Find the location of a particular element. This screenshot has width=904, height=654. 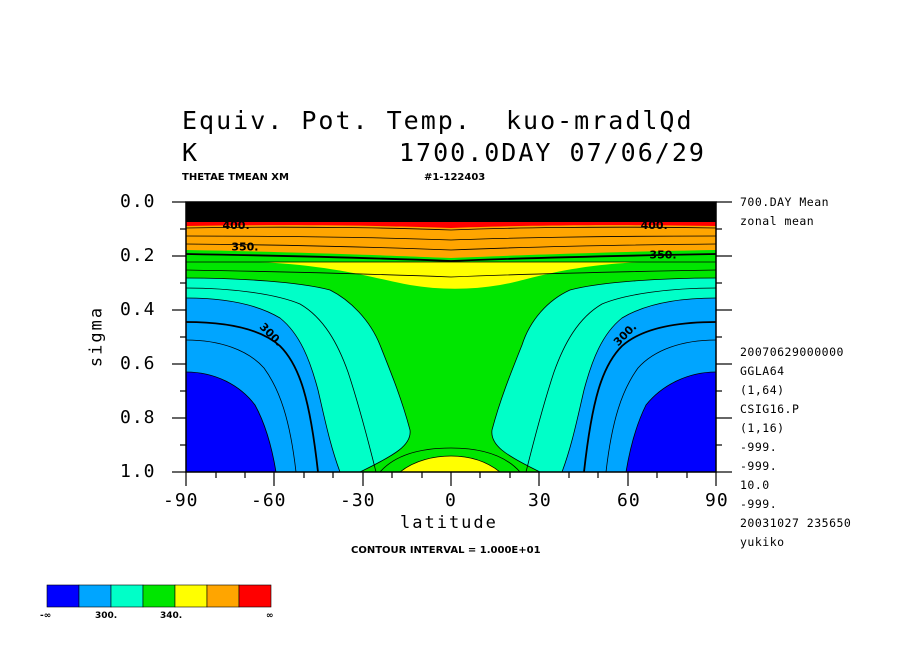

metadata-line: CSIG16.P is located at coordinates (770, 409).